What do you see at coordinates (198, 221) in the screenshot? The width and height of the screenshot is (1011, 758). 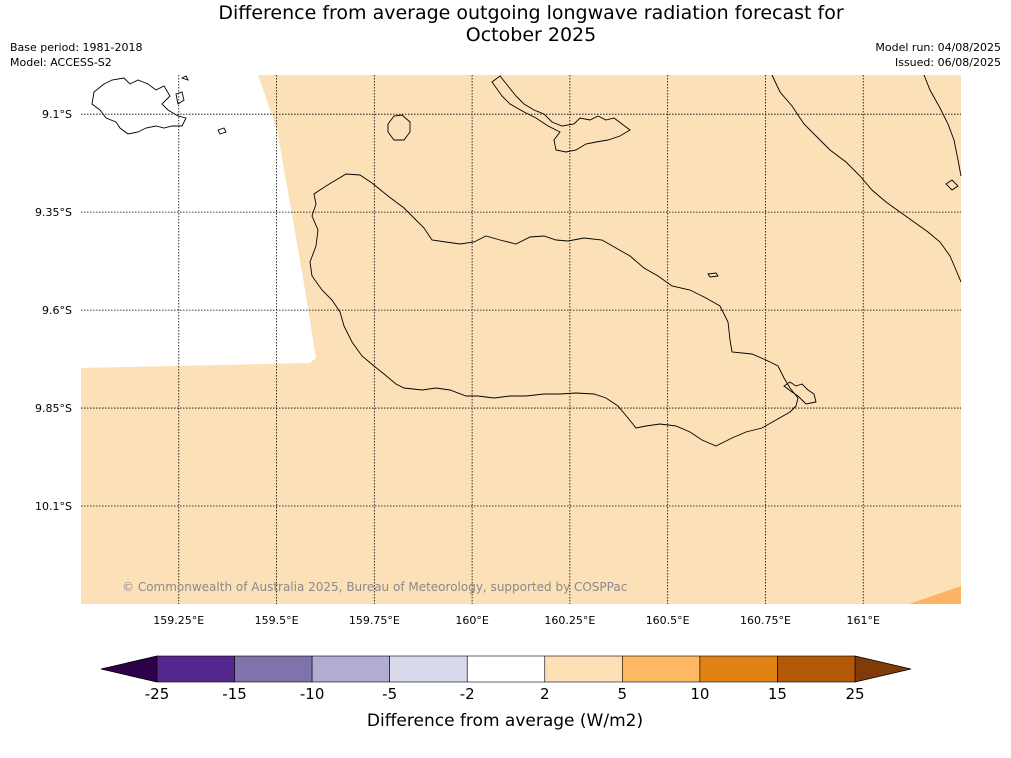 I see `nodata-region` at bounding box center [198, 221].